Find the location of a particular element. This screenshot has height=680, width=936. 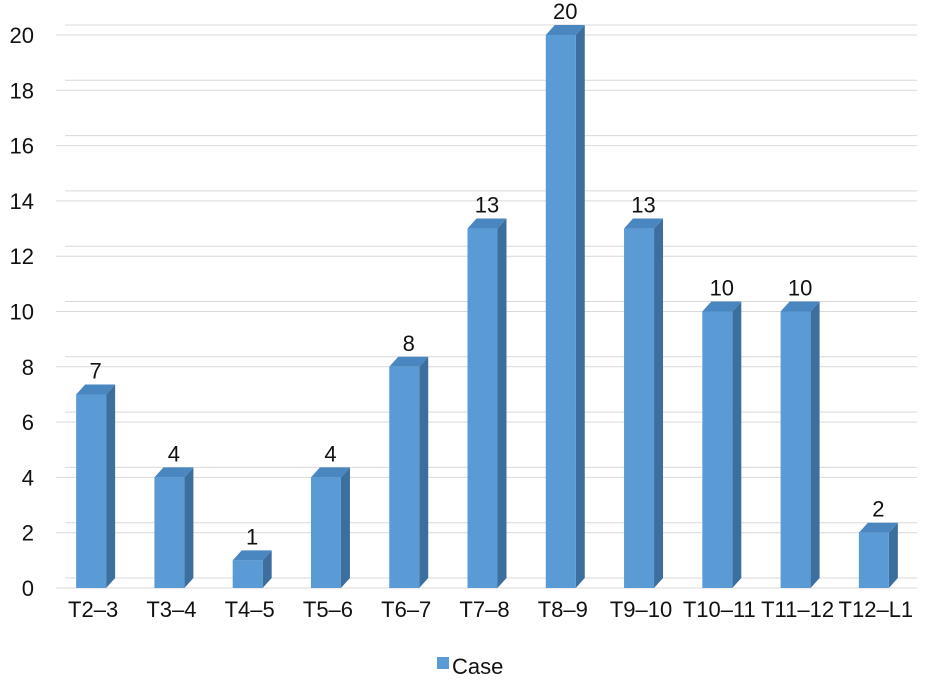

bar: 20 is located at coordinates (565, 294).